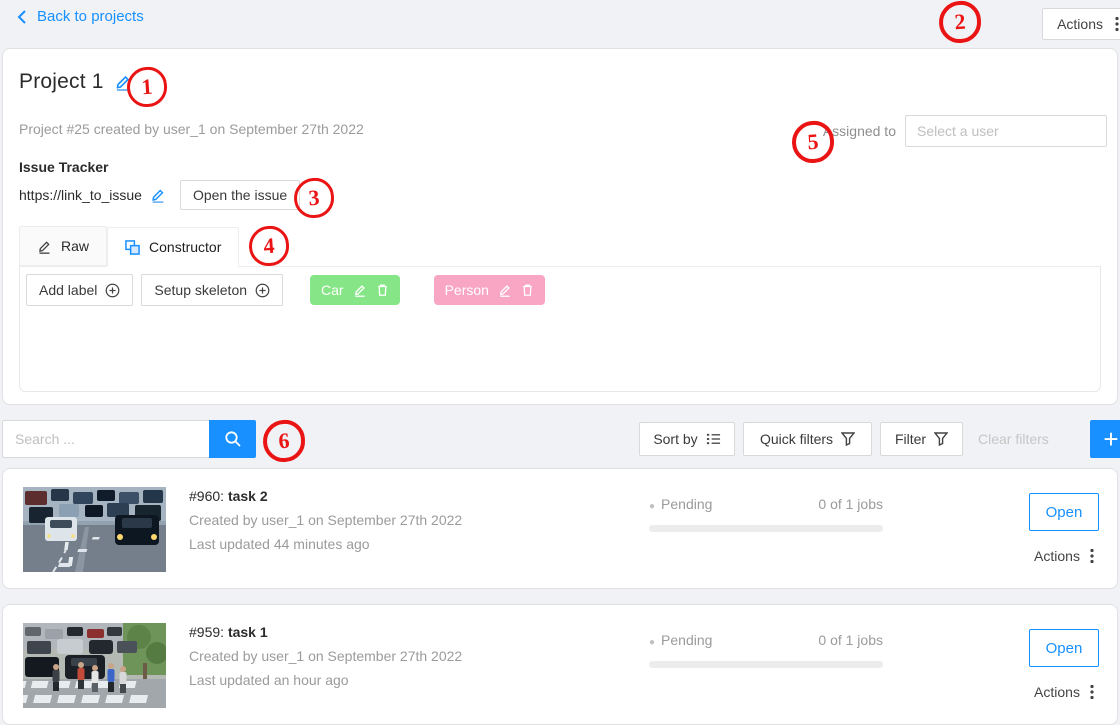 Image resolution: width=1120 pixels, height=725 pixels. Describe the element at coordinates (68, 290) in the screenshot. I see `add-label-text: Add label` at that location.